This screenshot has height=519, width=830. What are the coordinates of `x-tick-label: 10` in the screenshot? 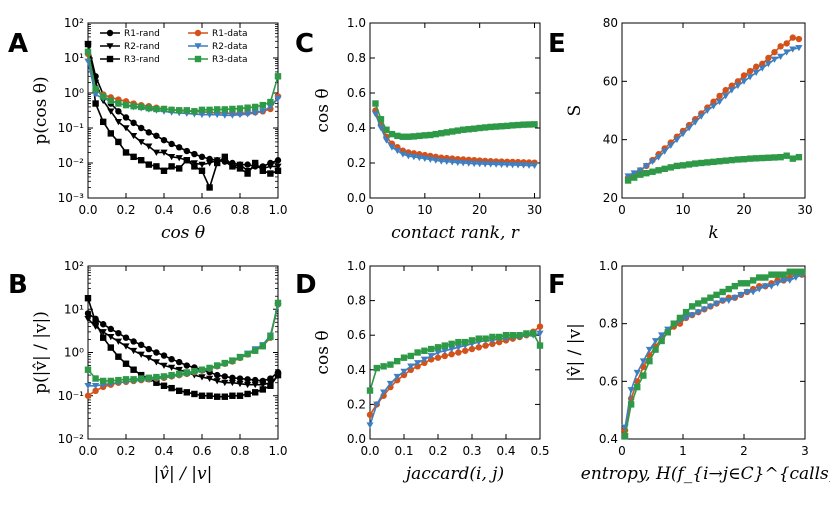 It's located at (424, 210).